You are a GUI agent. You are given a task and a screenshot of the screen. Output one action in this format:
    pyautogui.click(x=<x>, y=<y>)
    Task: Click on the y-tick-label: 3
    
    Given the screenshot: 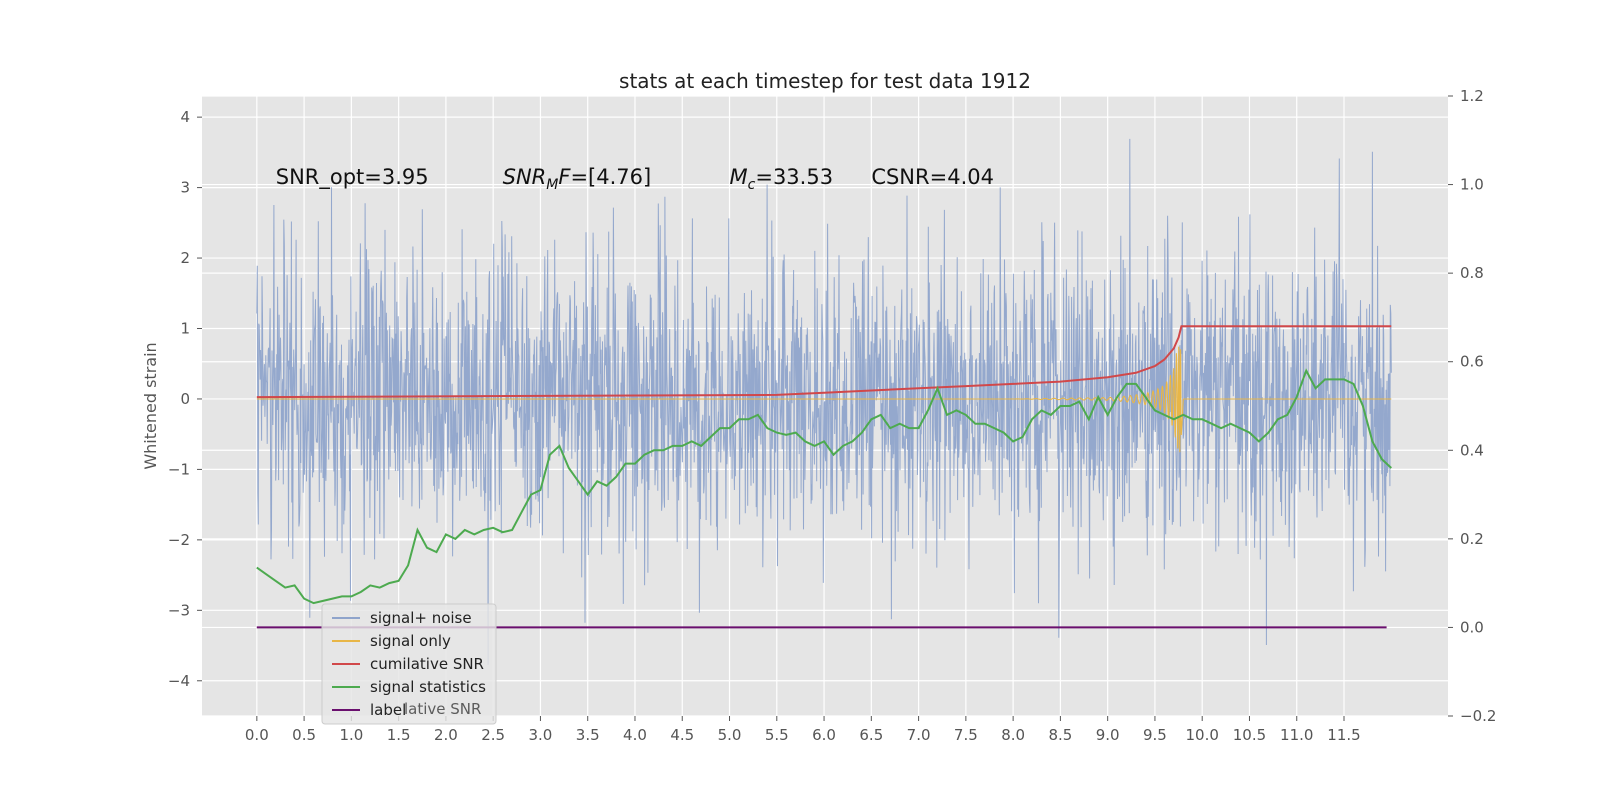 What is the action you would take?
    pyautogui.click(x=185, y=188)
    